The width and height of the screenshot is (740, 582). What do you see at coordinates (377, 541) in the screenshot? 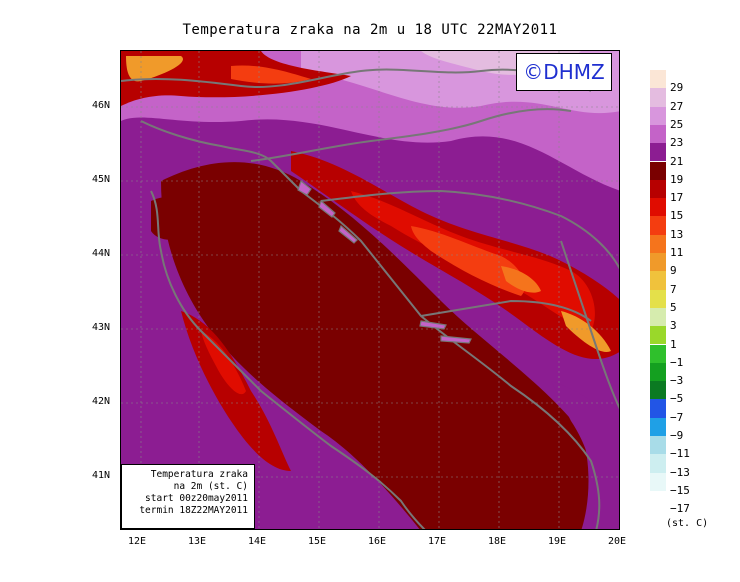
I see `x-tick: 16E` at bounding box center [377, 541].